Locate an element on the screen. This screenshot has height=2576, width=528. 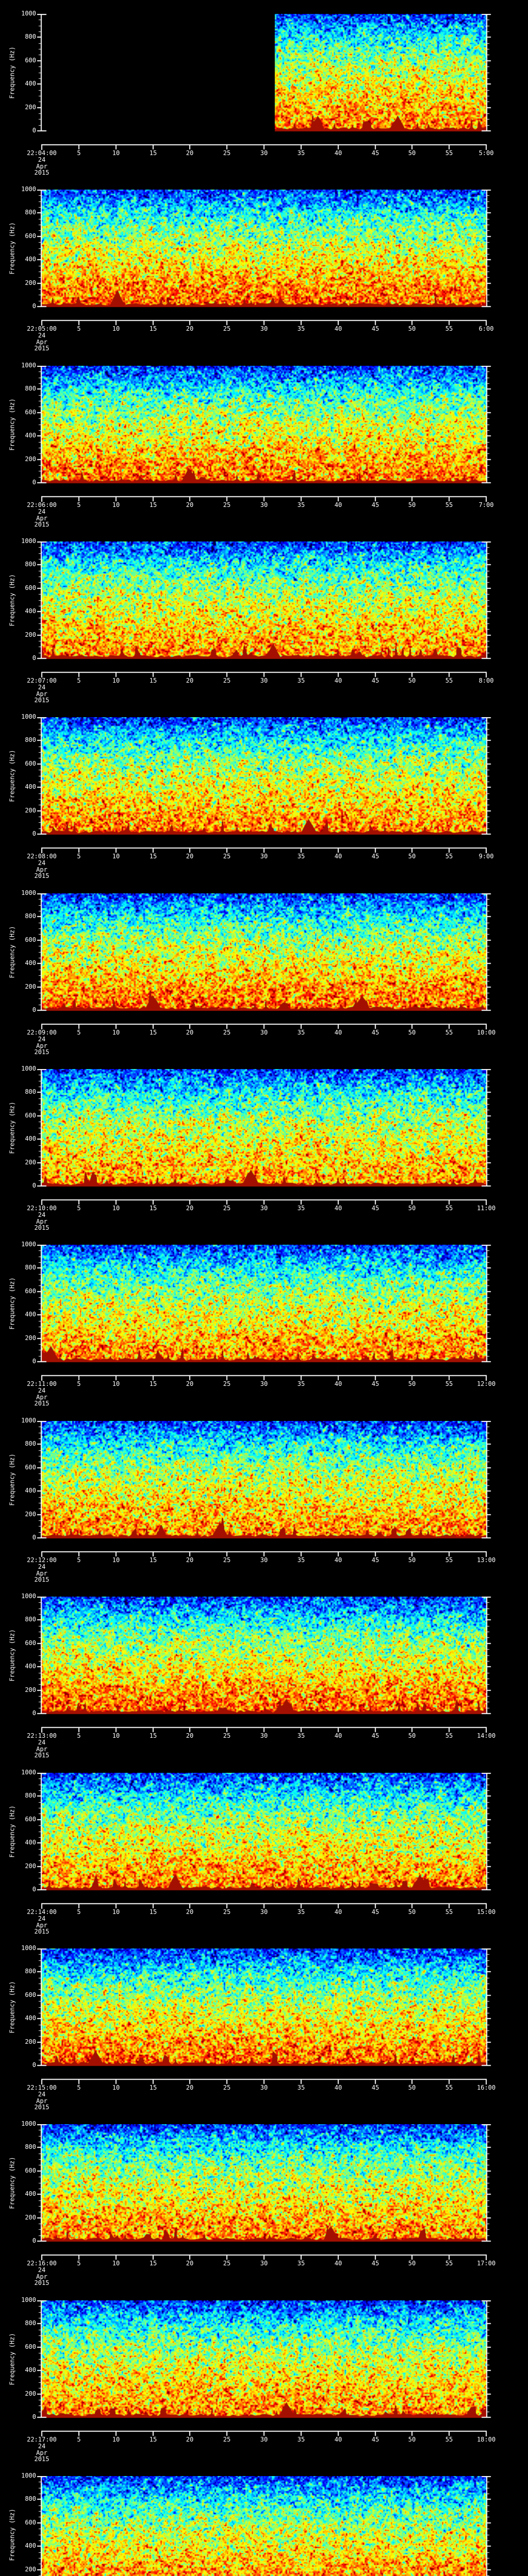
end-time-label: 15:00 is located at coordinates (486, 1912).